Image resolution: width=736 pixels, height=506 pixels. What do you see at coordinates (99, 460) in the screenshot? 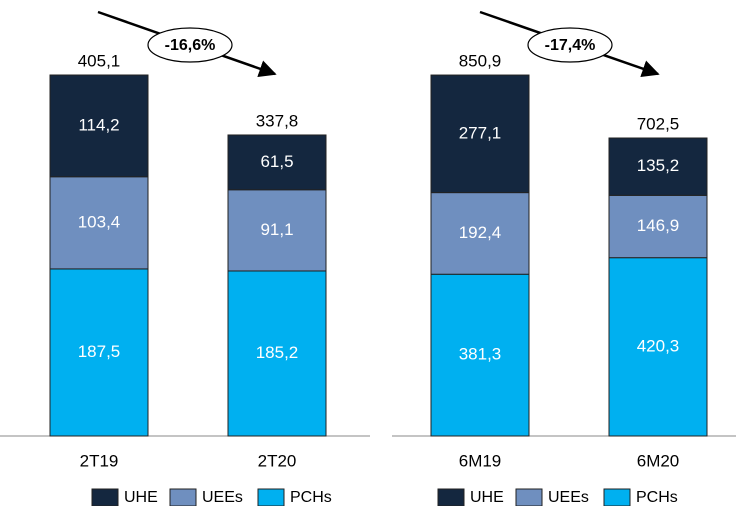
I see `x-tick-label: 2T19` at bounding box center [99, 460].